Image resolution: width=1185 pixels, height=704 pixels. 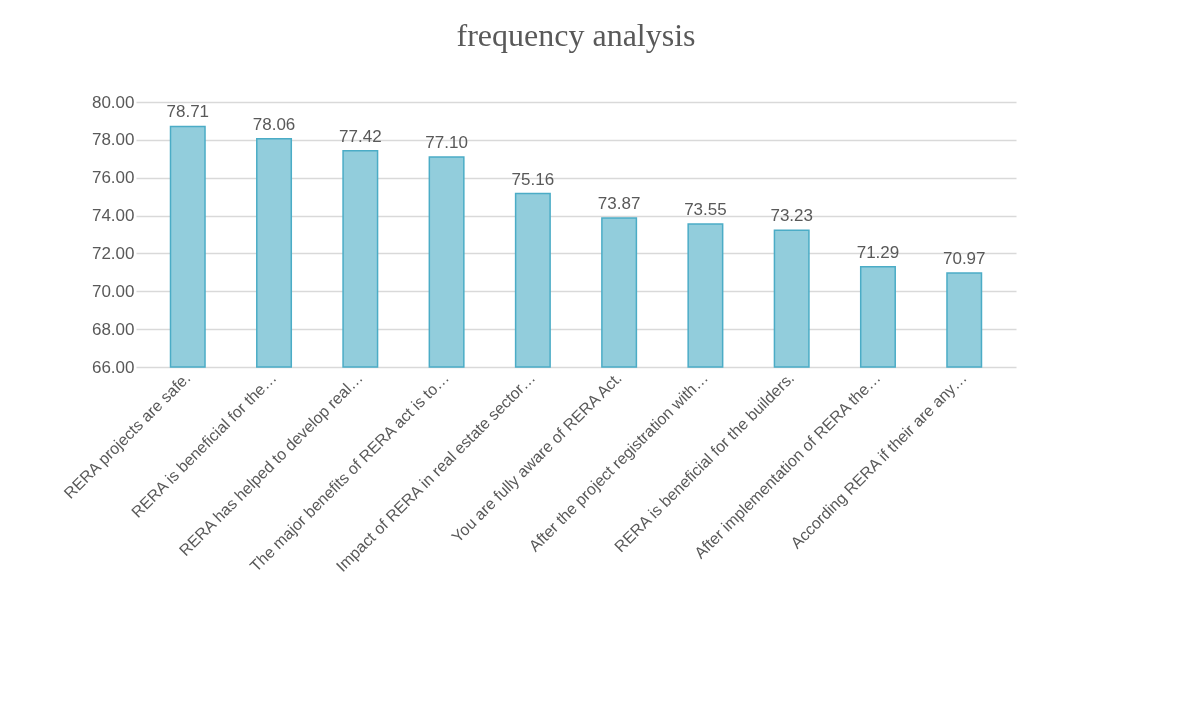 What do you see at coordinates (705, 210) in the screenshot?
I see `data-label: 73.55` at bounding box center [705, 210].